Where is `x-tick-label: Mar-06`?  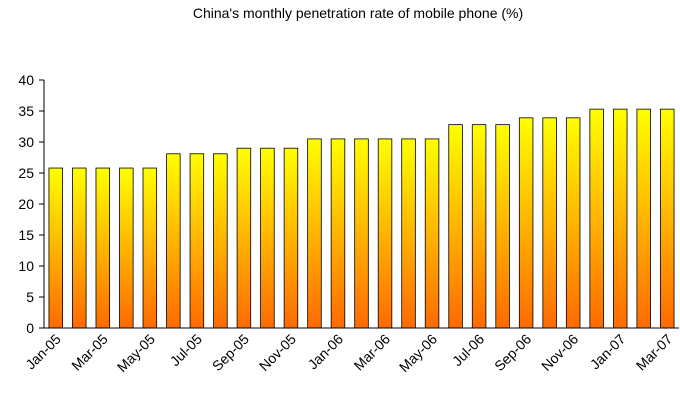 x-tick-label: Mar-06 is located at coordinates (371, 352).